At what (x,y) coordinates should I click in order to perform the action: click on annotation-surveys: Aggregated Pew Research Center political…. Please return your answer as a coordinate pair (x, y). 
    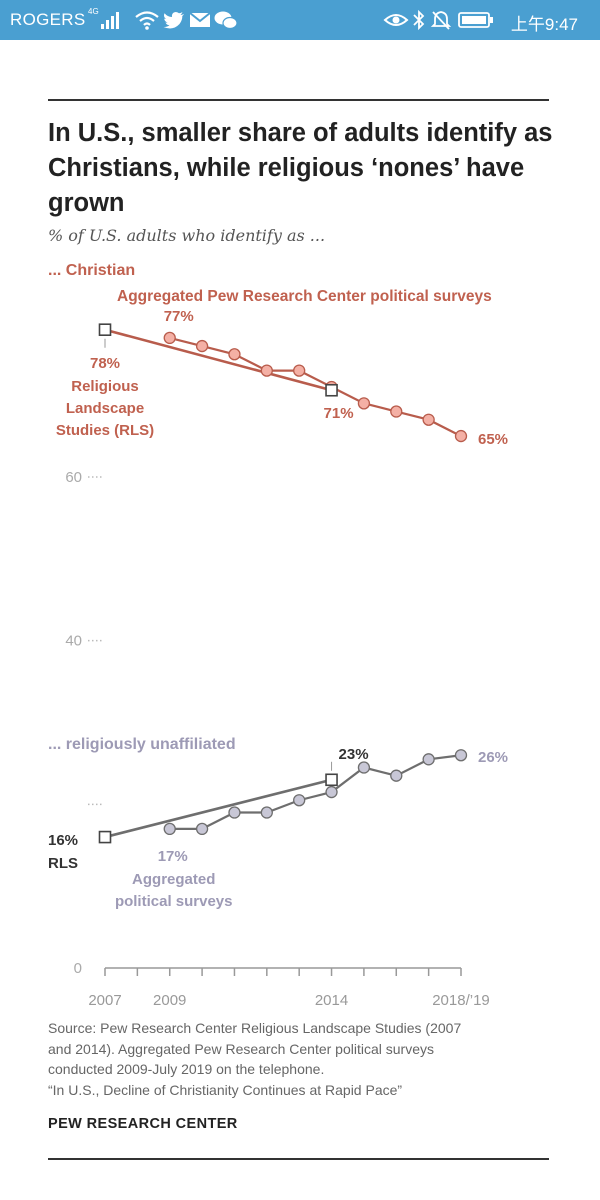
    Looking at the image, I should click on (304, 296).